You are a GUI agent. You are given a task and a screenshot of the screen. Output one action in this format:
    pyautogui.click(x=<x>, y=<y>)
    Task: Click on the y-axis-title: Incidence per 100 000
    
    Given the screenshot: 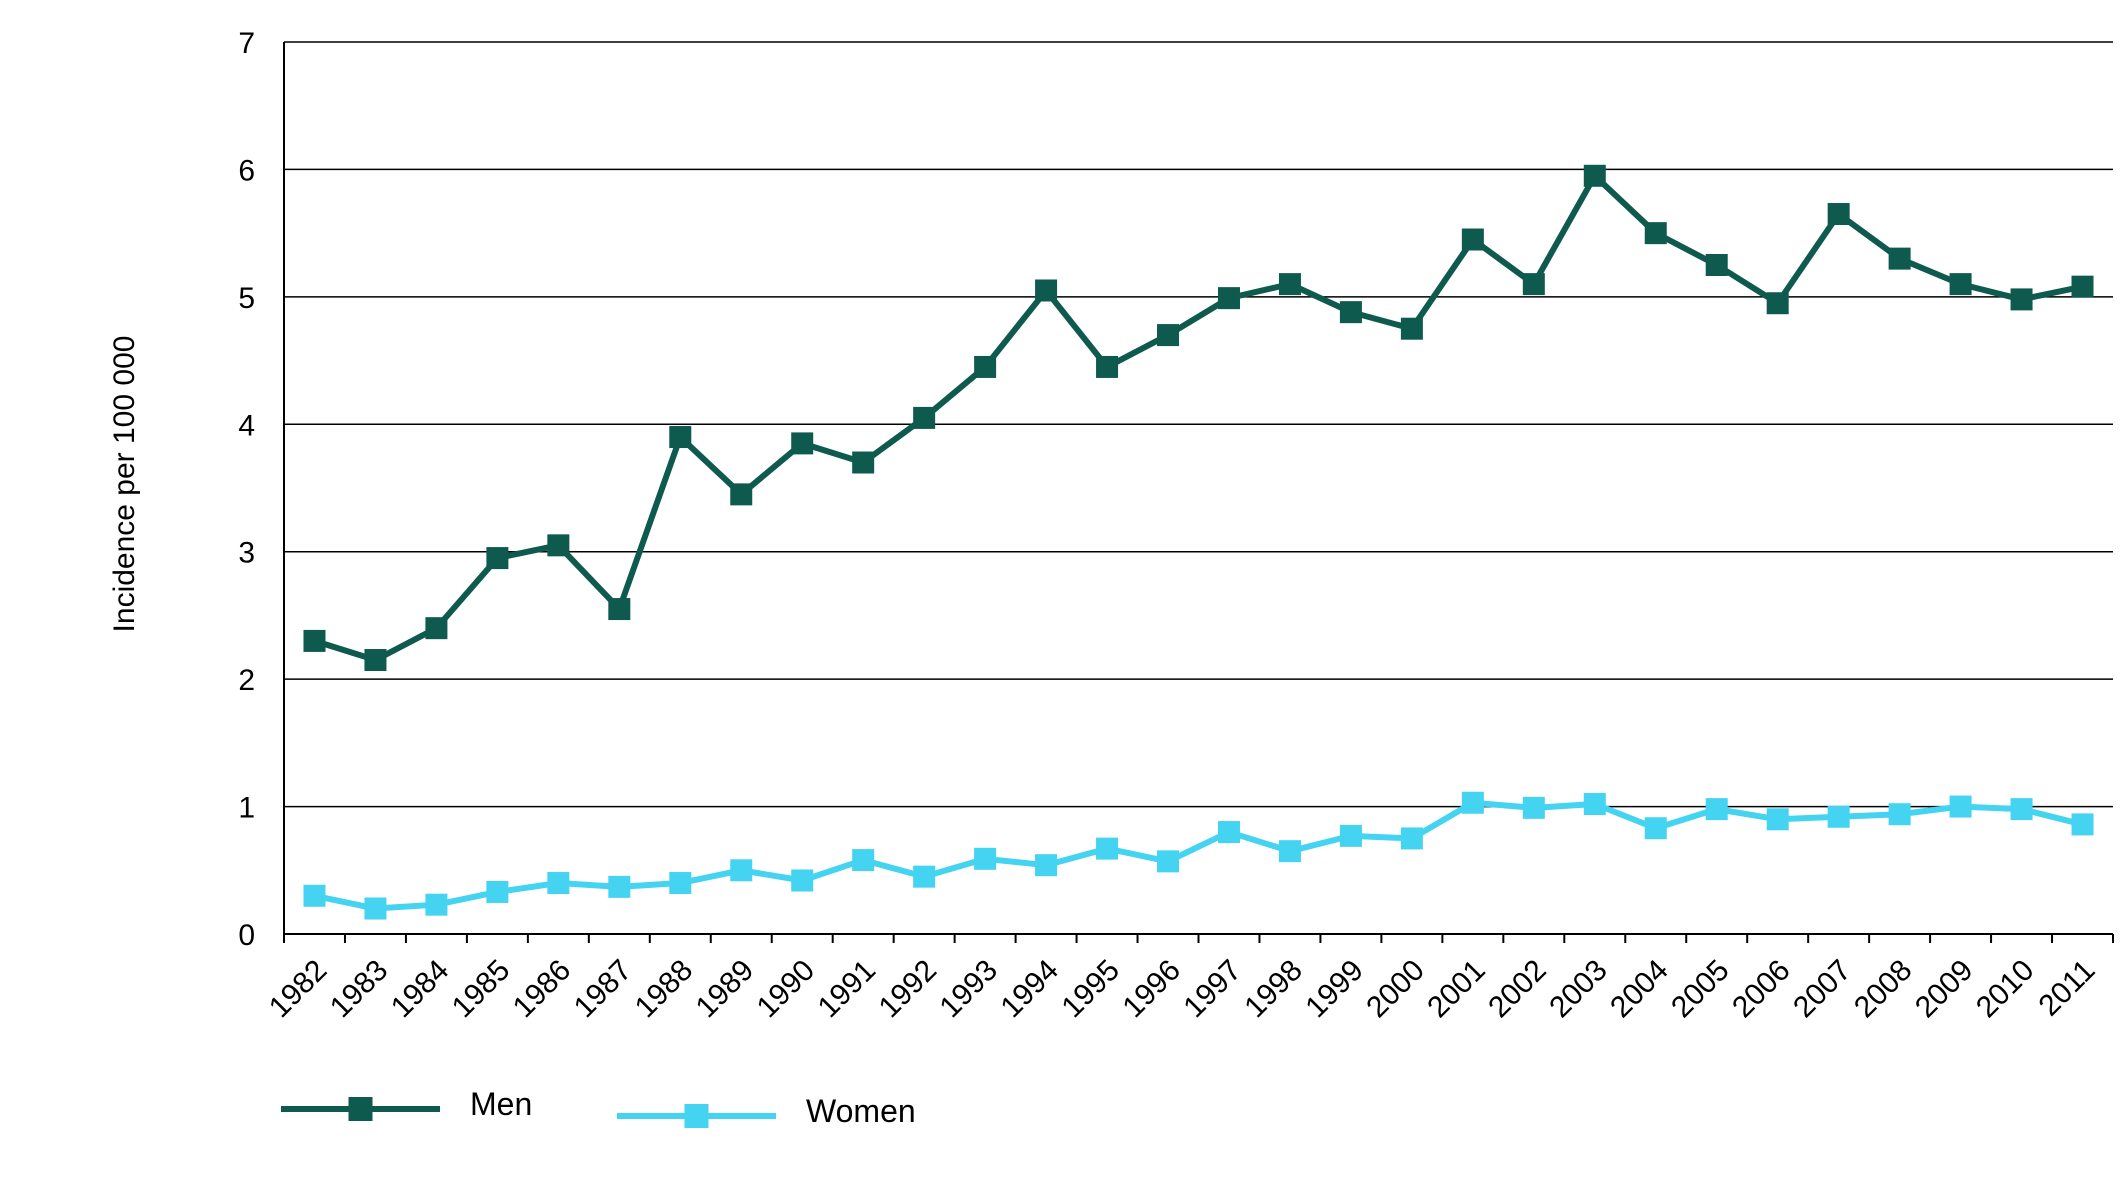 What is the action you would take?
    pyautogui.click(x=124, y=484)
    